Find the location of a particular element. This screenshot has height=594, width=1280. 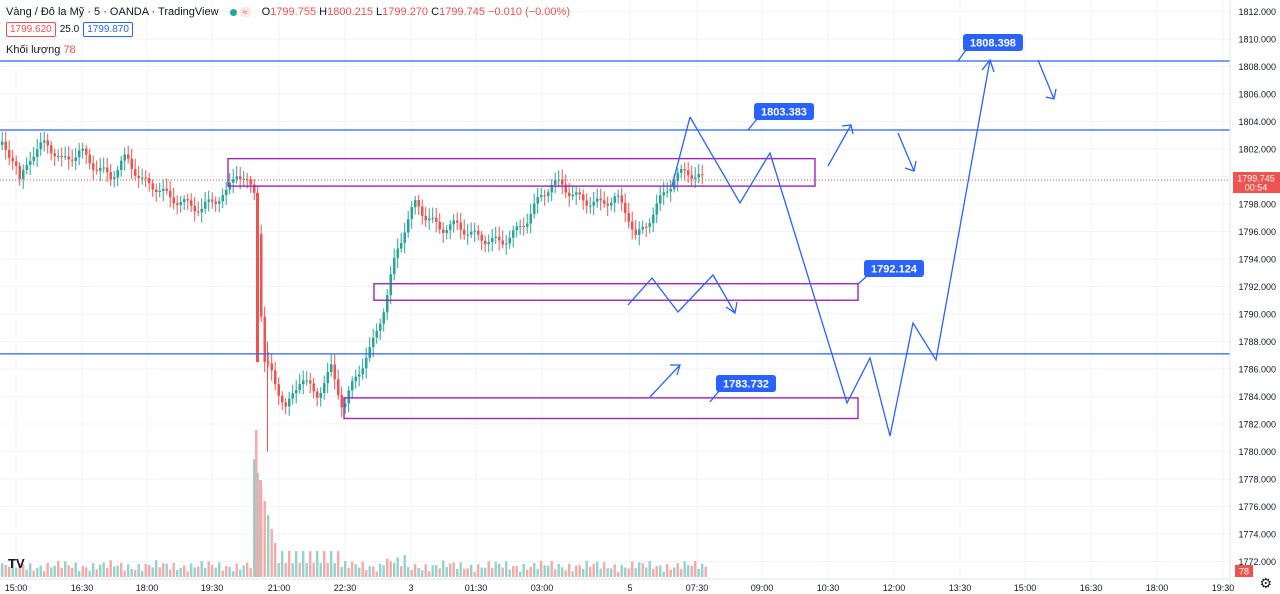

open-value: 1799.755 is located at coordinates (293, 12).